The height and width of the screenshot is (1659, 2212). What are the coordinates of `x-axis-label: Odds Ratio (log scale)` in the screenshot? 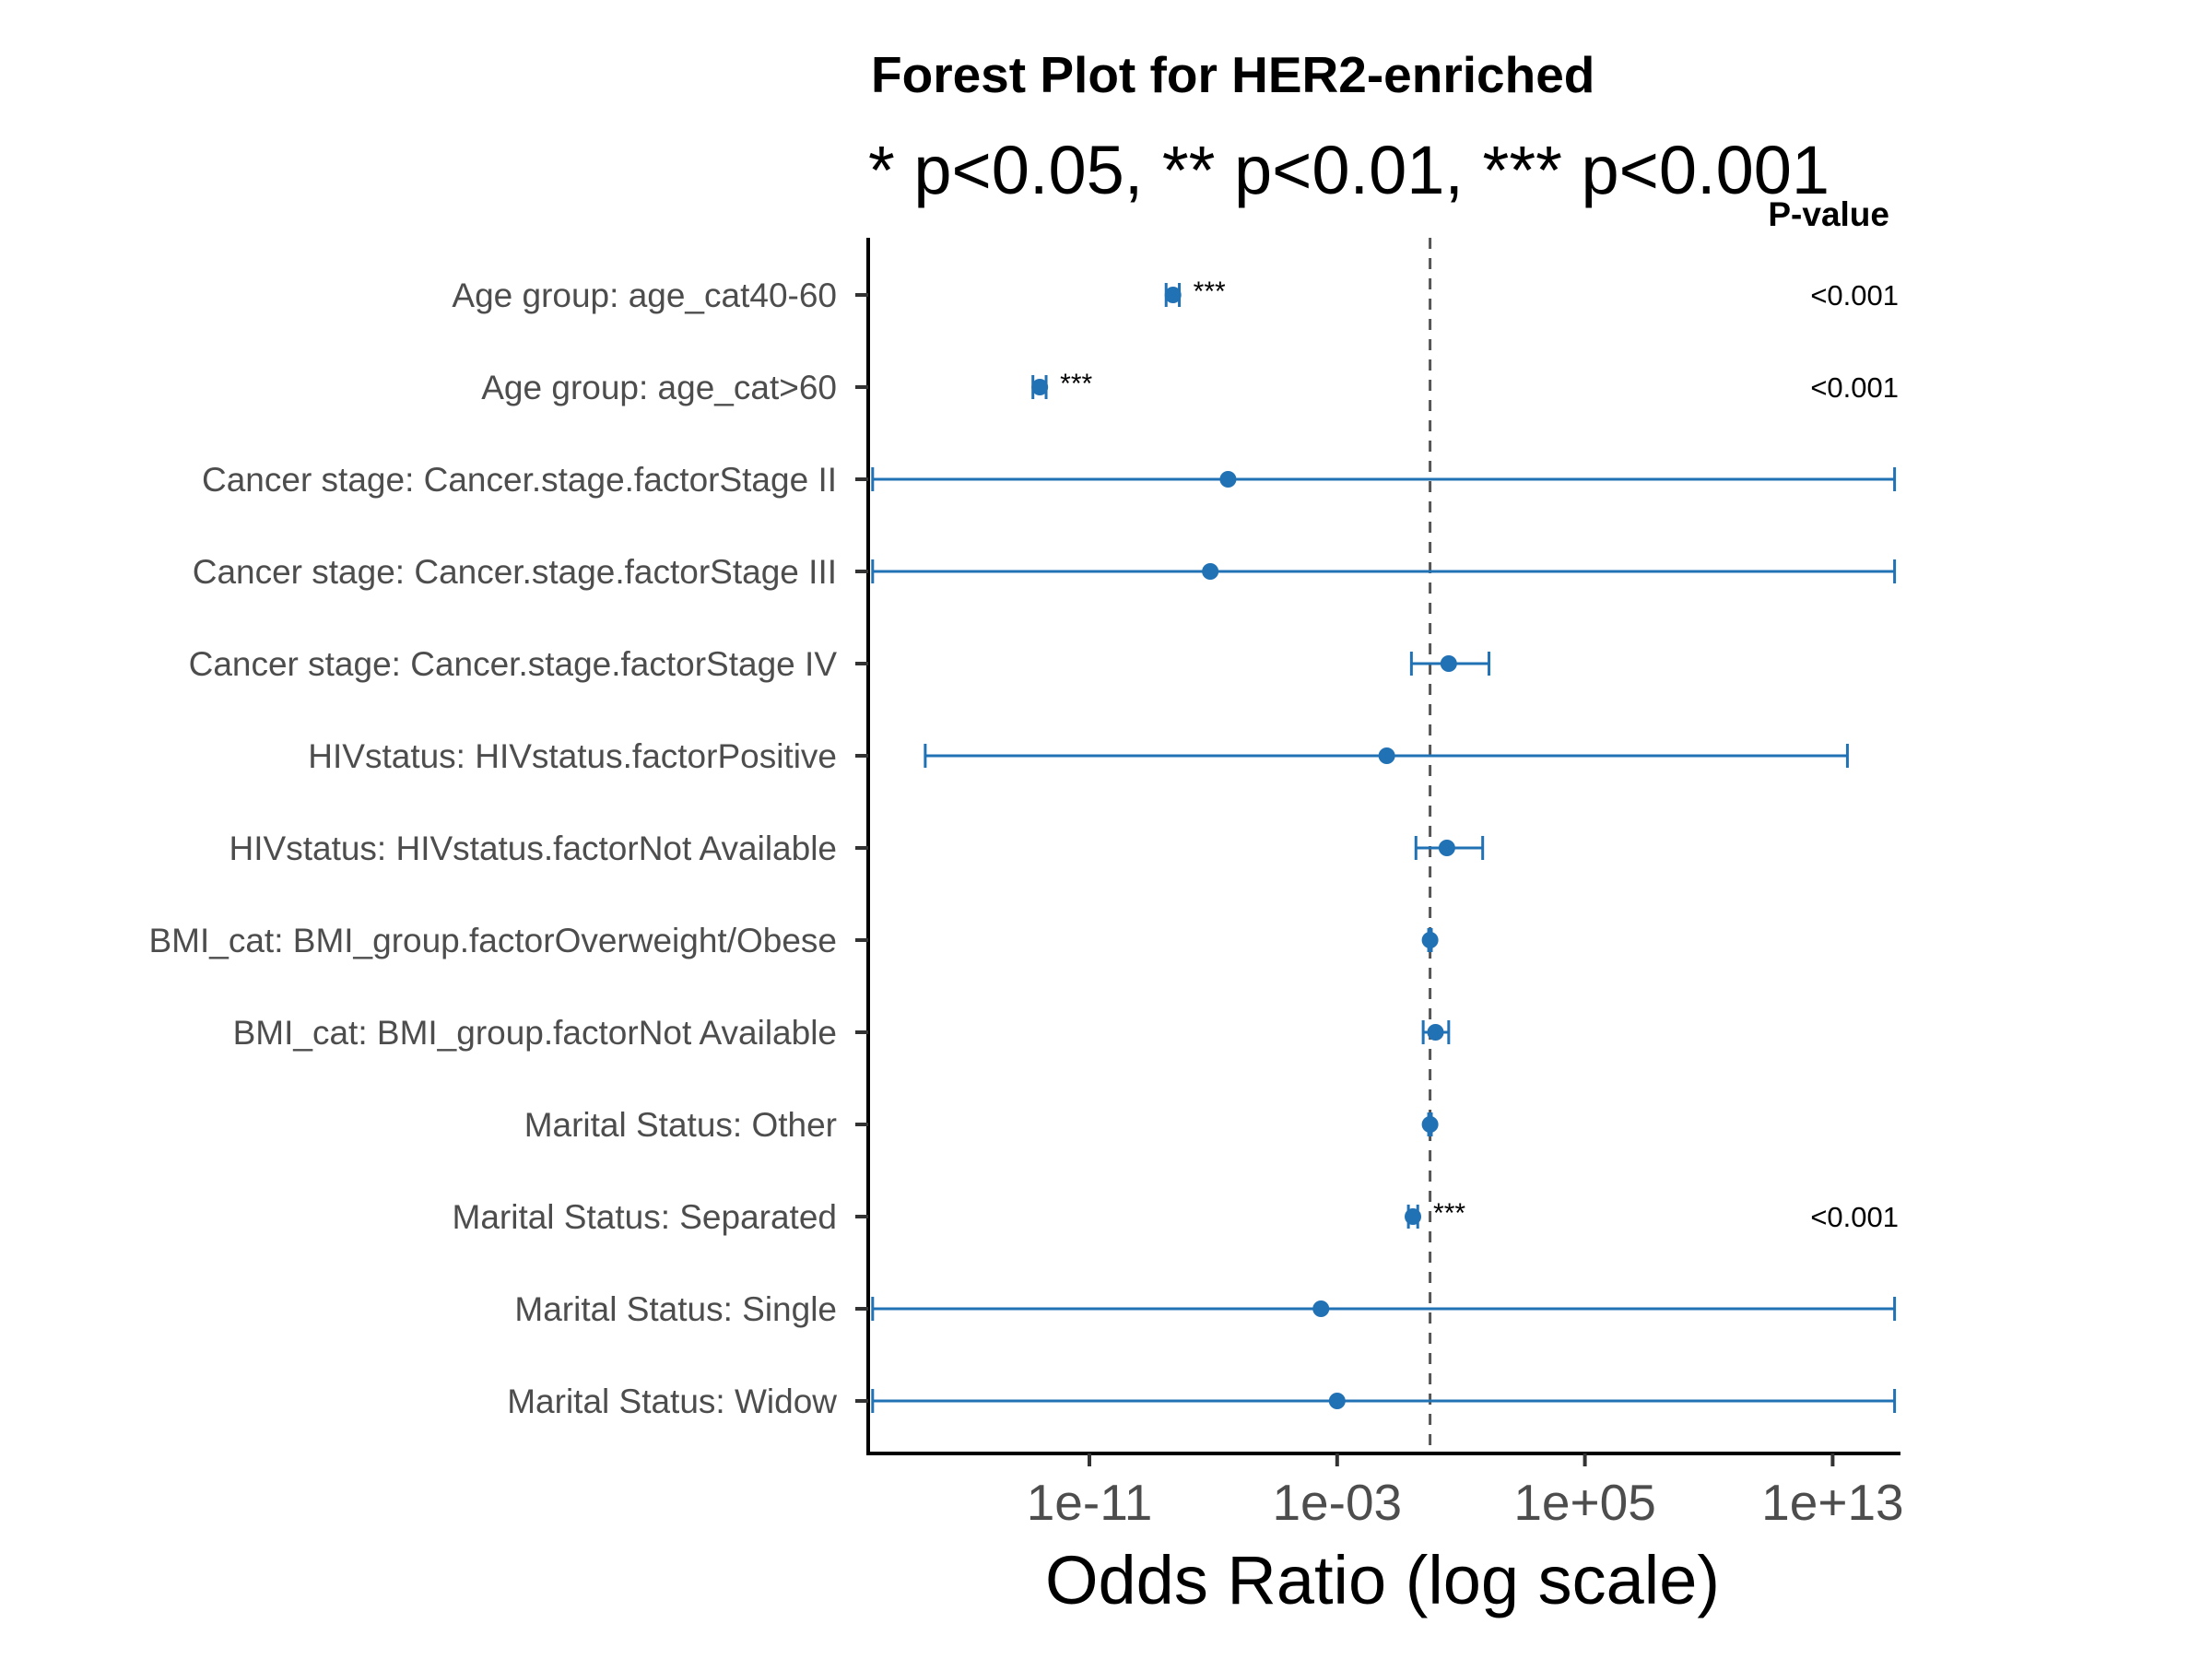 It's located at (1382, 1580).